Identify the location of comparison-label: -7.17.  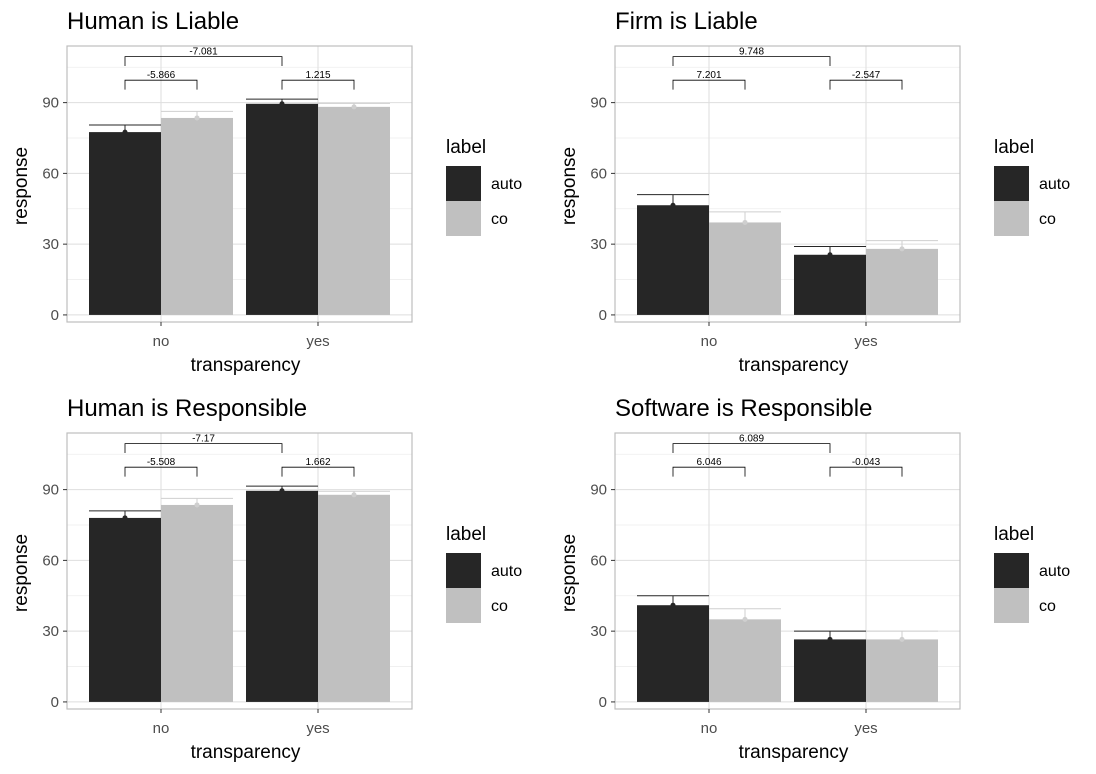
(203, 439).